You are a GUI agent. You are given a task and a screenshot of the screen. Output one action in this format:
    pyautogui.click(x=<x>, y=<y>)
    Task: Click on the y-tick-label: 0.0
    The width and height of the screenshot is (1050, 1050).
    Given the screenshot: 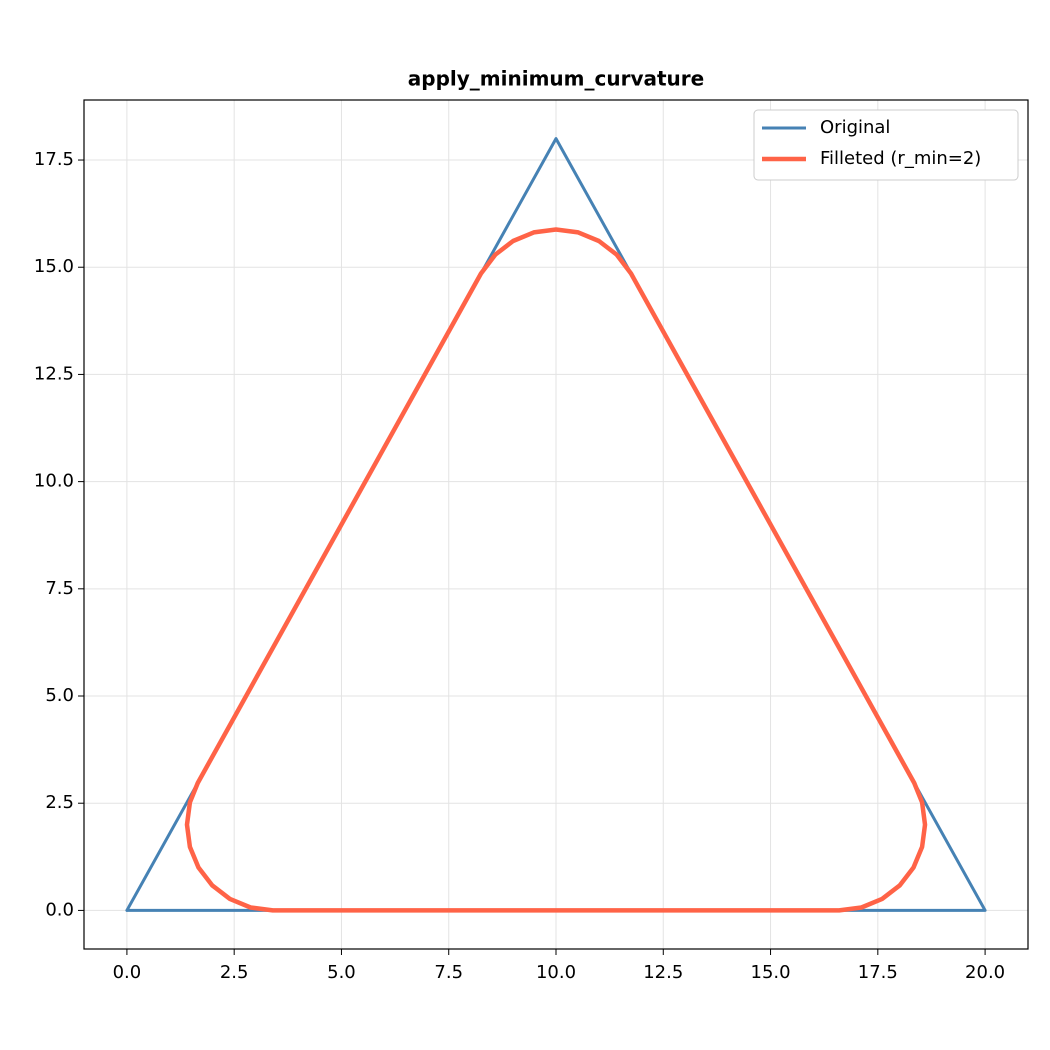 What is the action you would take?
    pyautogui.click(x=59, y=909)
    